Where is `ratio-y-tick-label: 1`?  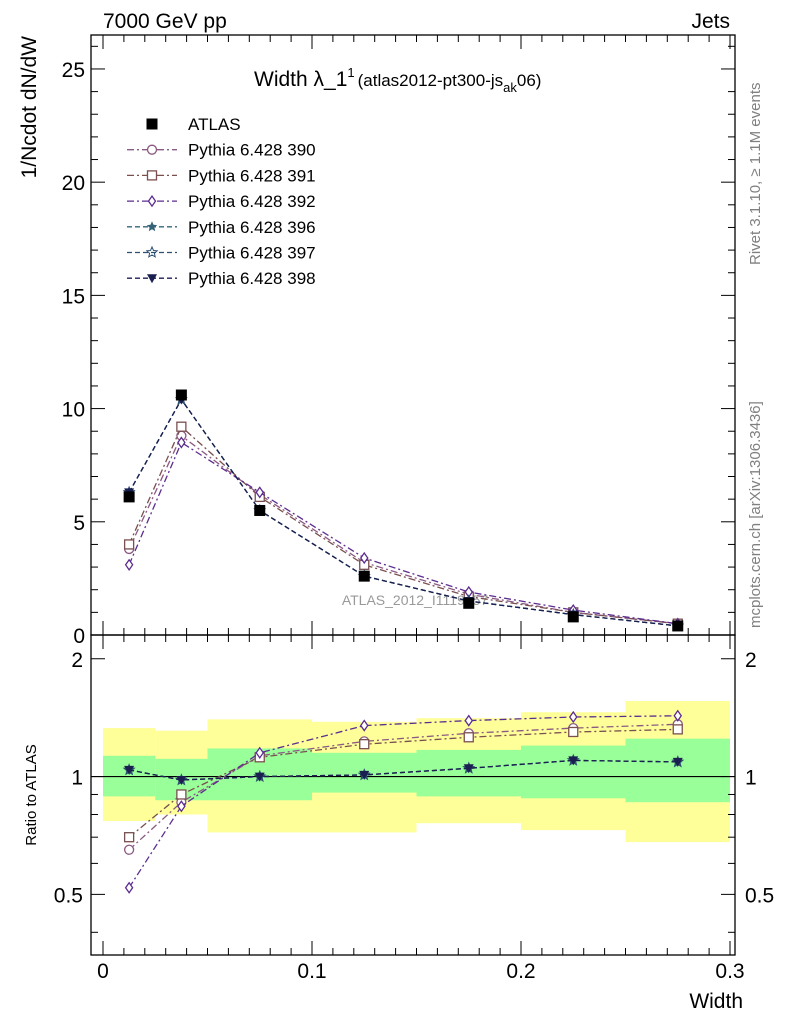
ratio-y-tick-label: 1 is located at coordinates (77, 778).